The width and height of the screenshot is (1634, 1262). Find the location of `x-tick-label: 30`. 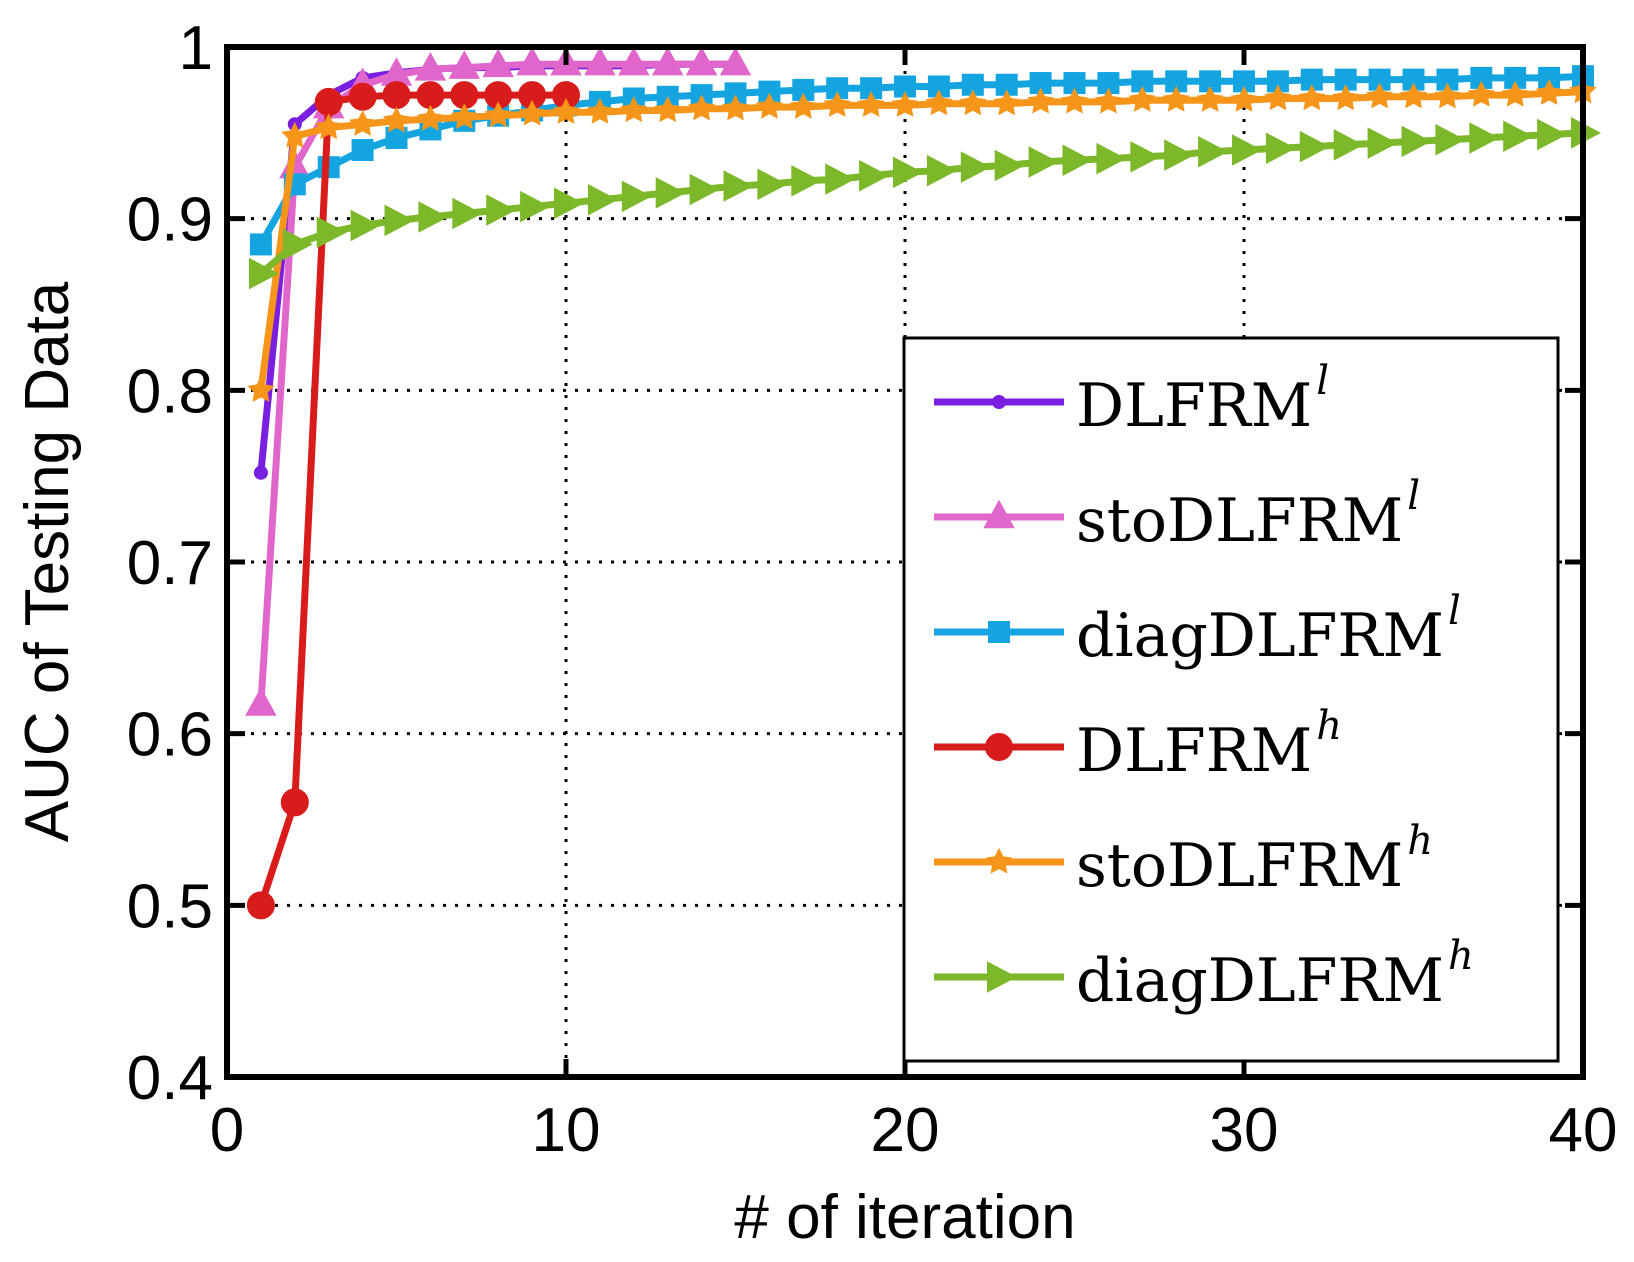

x-tick-label: 30 is located at coordinates (1244, 1130).